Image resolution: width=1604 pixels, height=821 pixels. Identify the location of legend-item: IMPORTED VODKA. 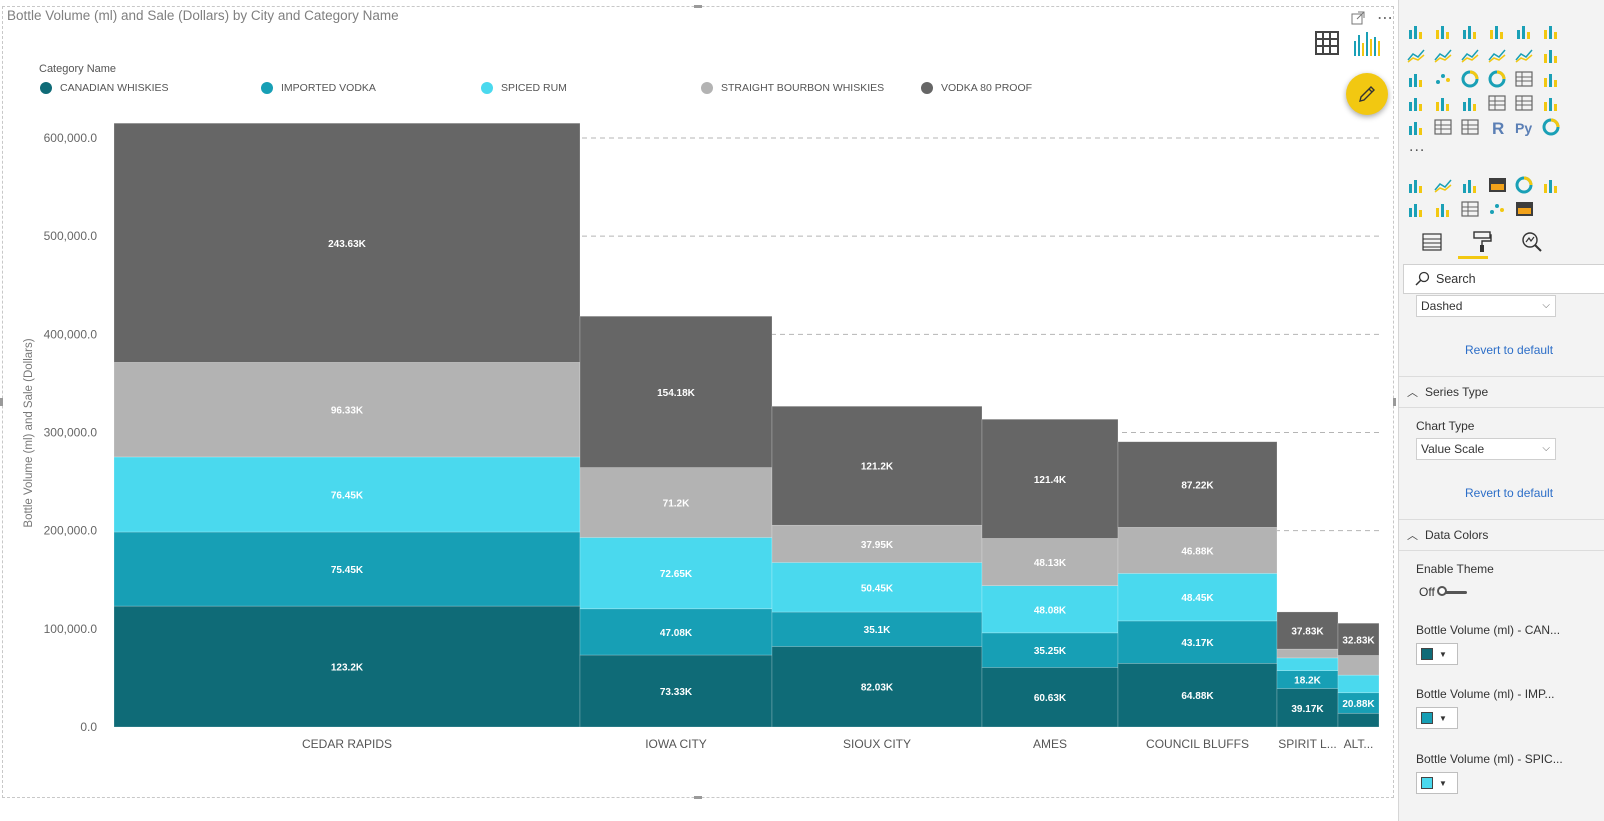
(318, 88).